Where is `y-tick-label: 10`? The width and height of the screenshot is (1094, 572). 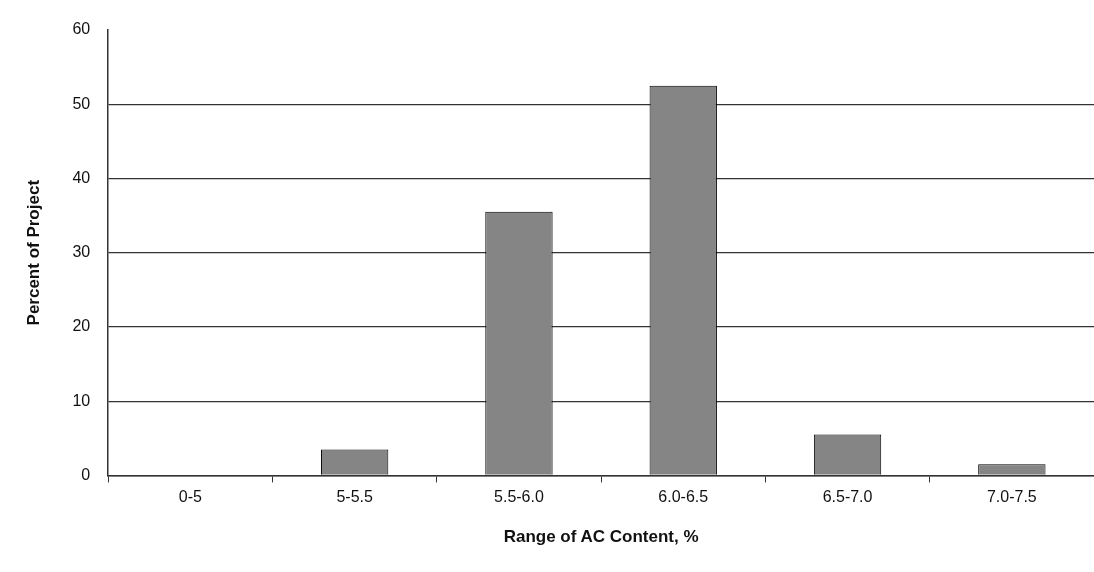 y-tick-label: 10 is located at coordinates (81, 400).